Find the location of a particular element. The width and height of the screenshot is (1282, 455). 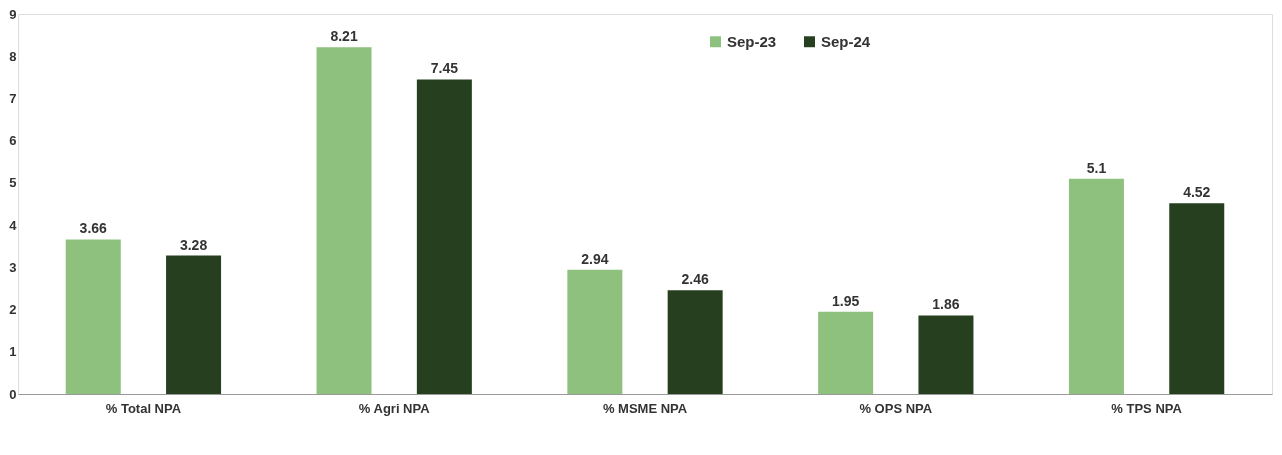

x-tick-label: % MSME NPA is located at coordinates (645, 408).